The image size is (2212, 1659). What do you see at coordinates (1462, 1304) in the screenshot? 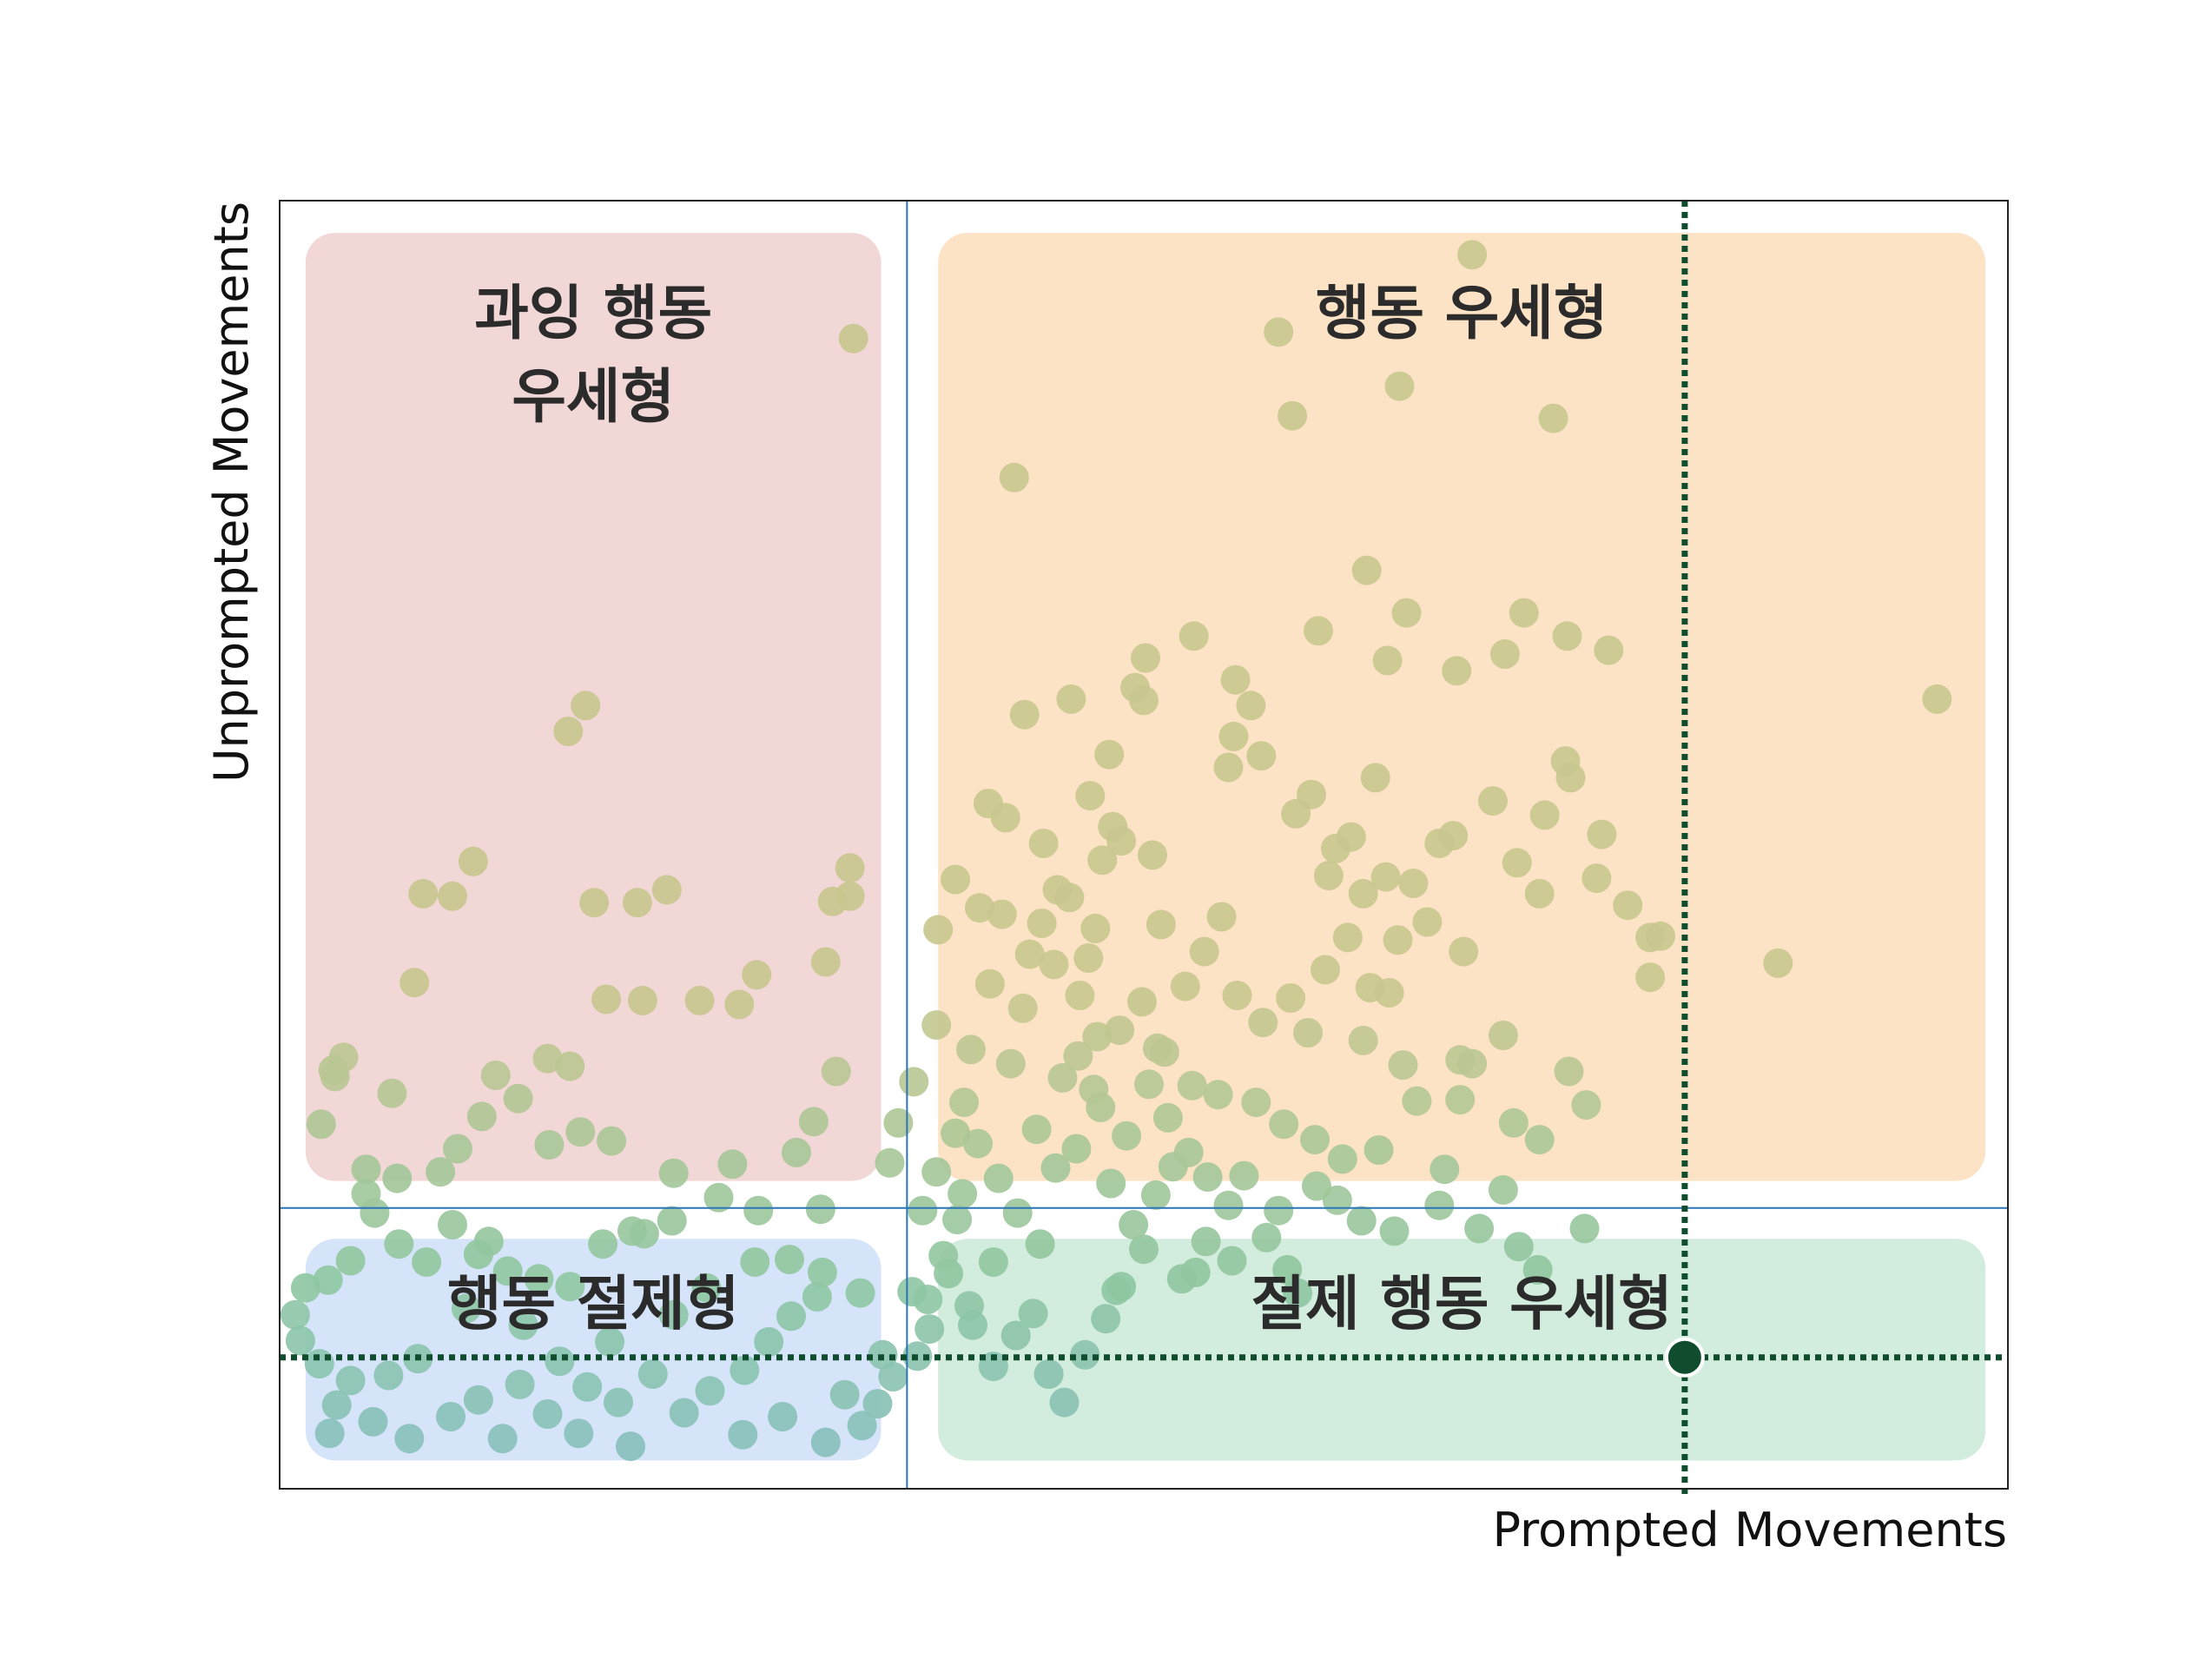
I see `quadrant-4-label-line-1: 절제 행동 우세형` at bounding box center [1462, 1304].